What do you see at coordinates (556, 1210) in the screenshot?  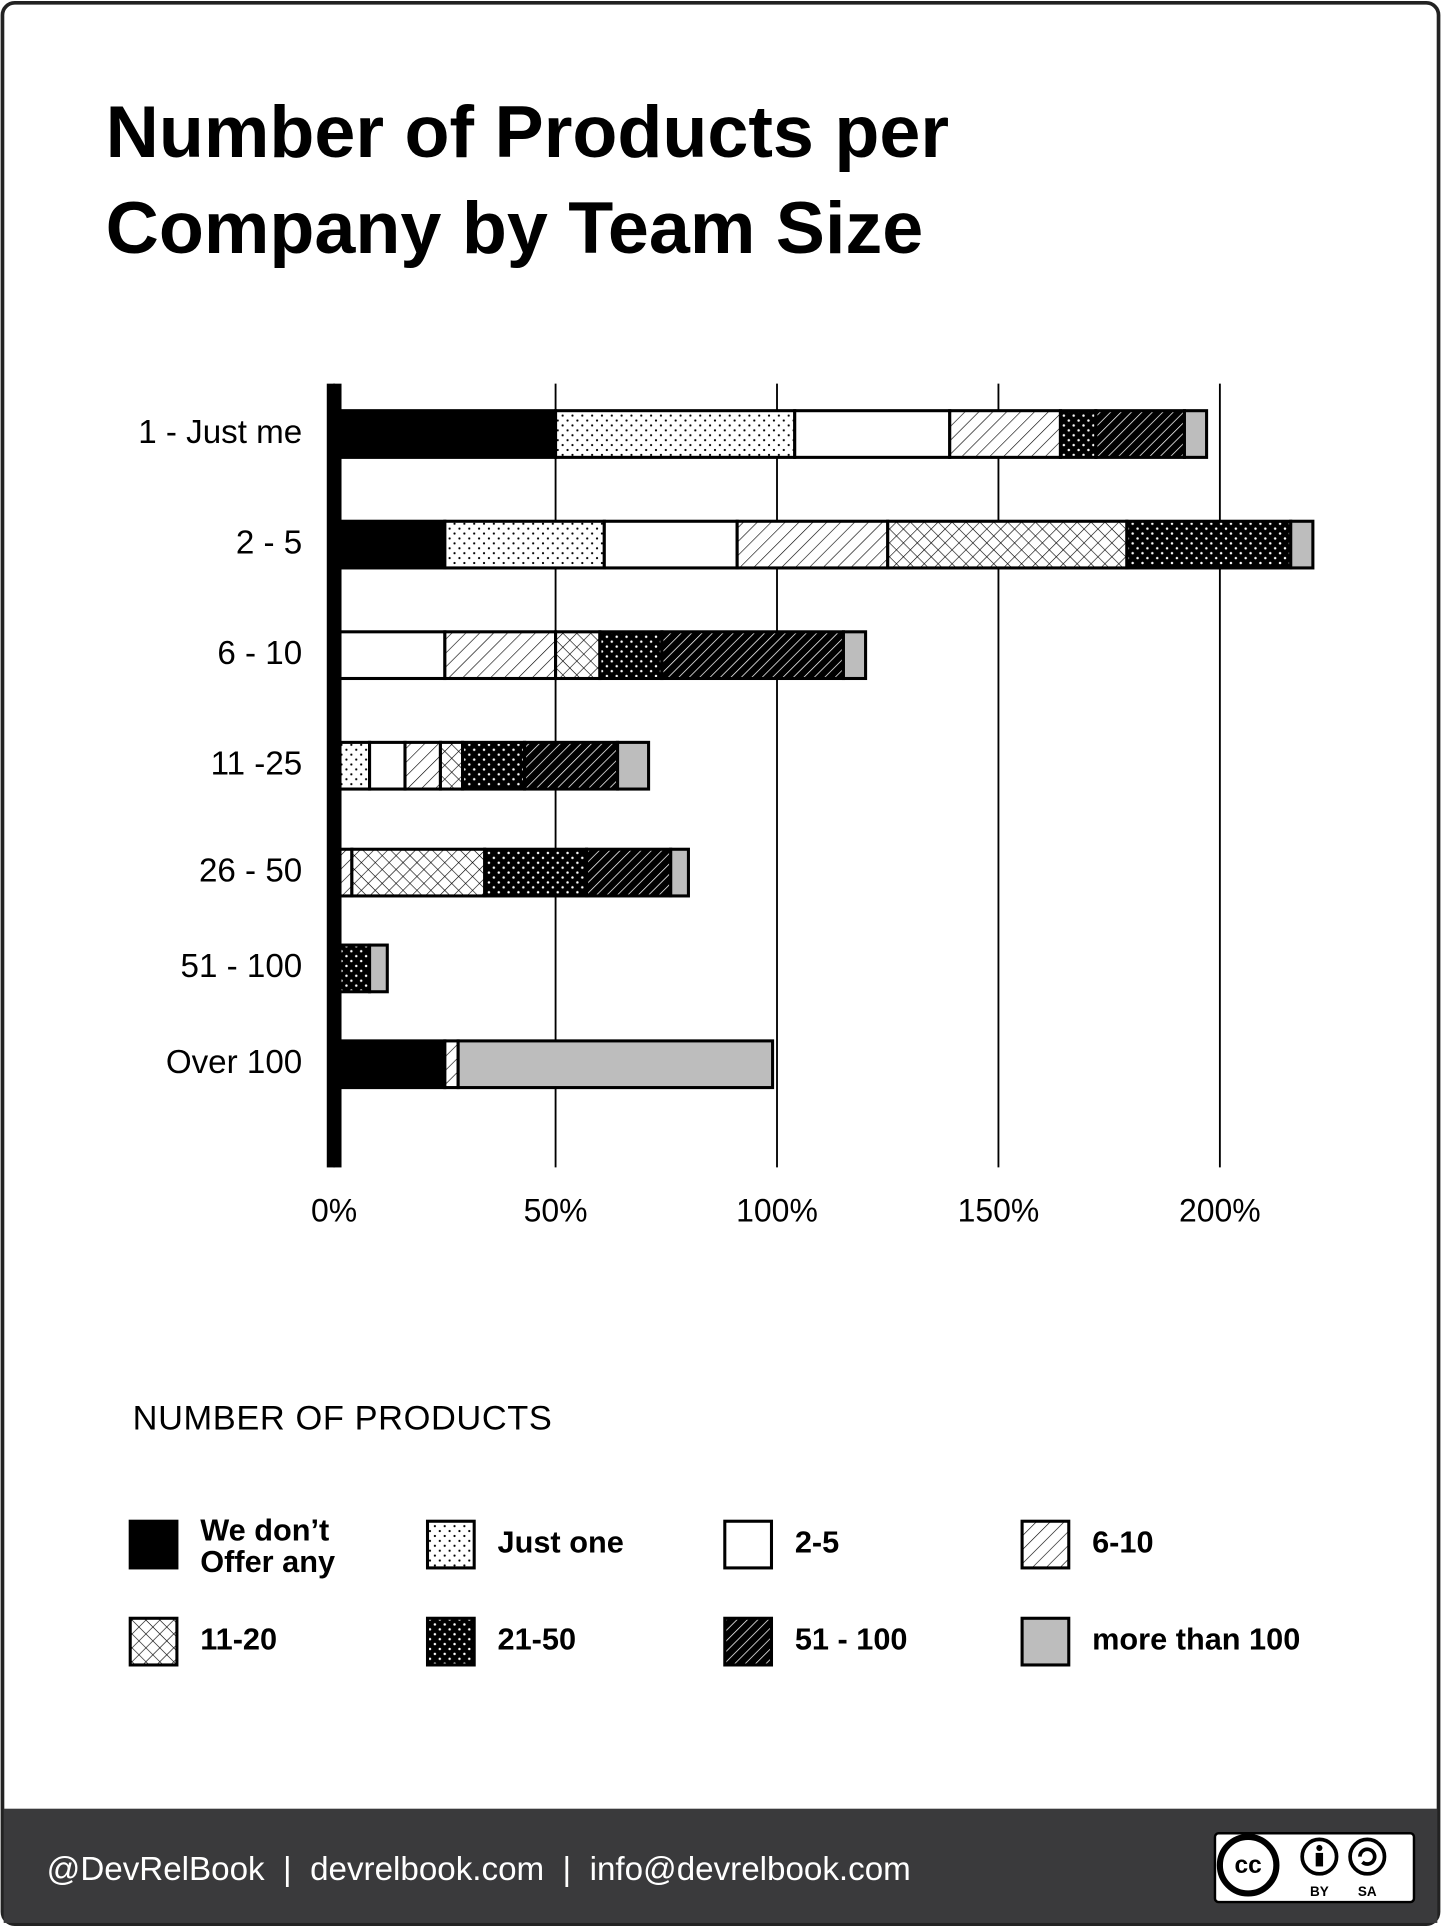 I see `x-tick-label: 50%` at bounding box center [556, 1210].